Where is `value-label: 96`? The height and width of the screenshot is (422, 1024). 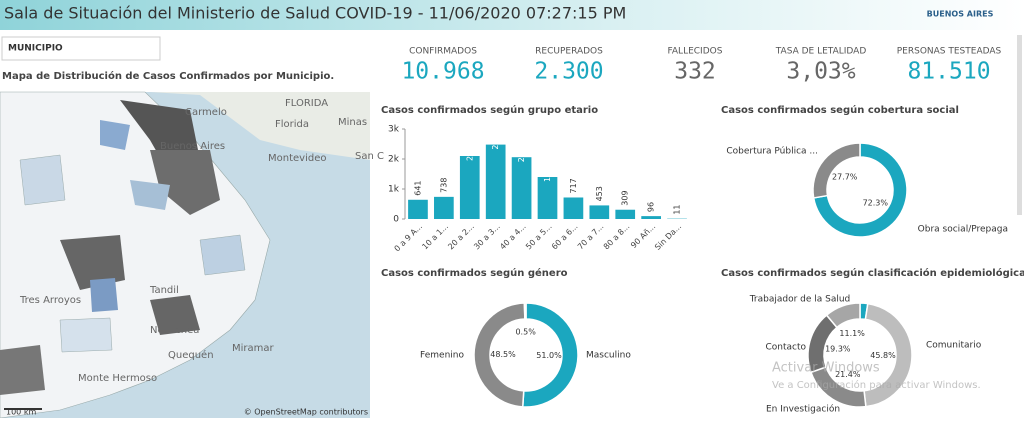
value-label: 96 is located at coordinates (651, 207).